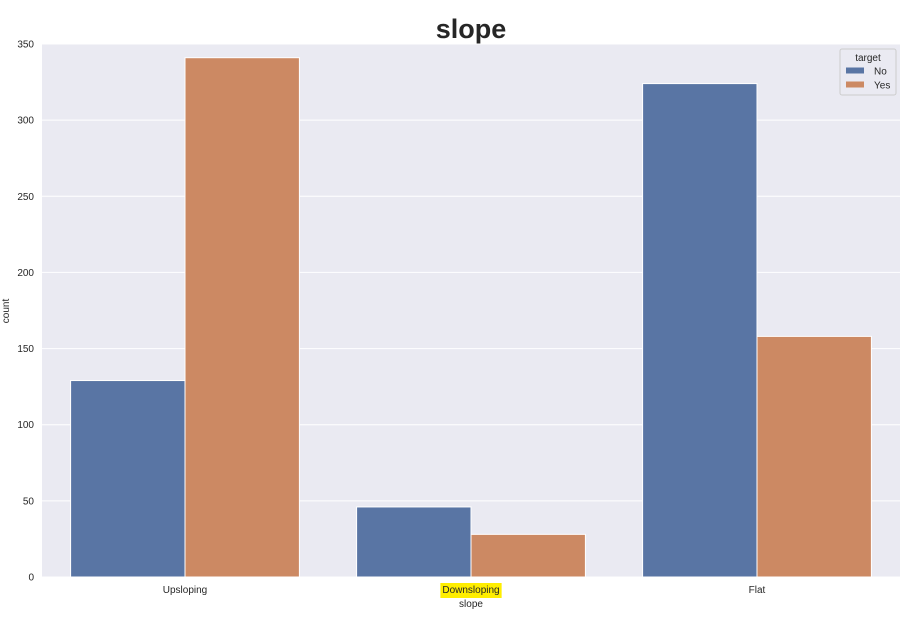 This screenshot has width=916, height=618. I want to click on x-tick-highlight, so click(471, 590).